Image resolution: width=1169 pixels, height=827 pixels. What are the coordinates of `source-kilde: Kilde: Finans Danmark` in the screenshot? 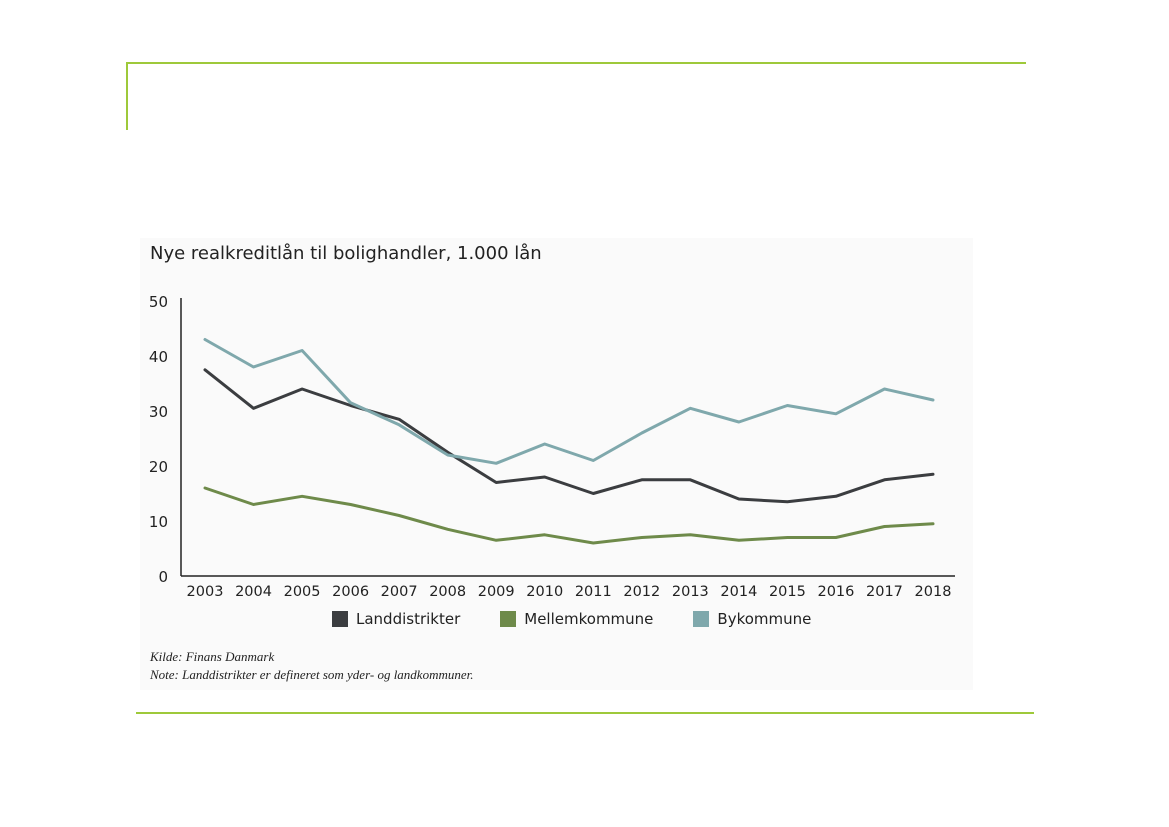 It's located at (212, 656).